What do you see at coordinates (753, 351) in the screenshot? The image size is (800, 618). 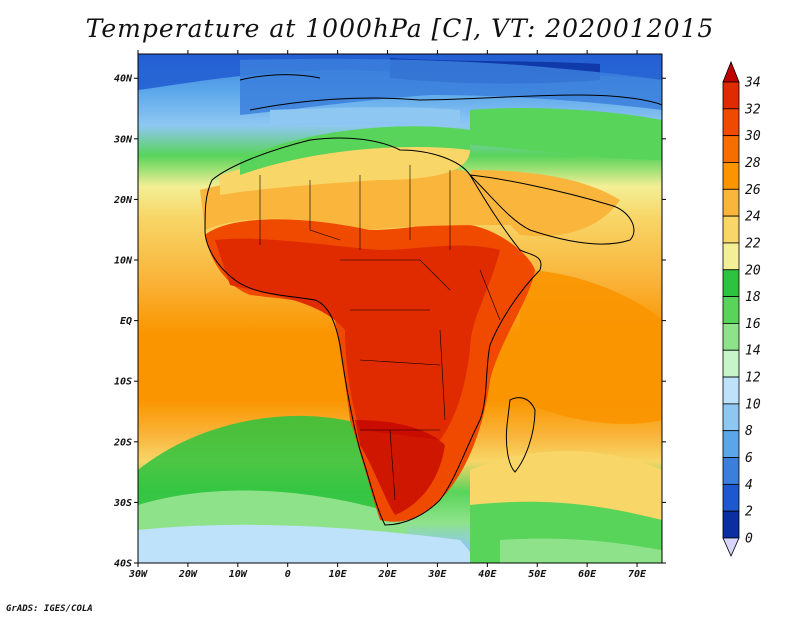 I see `colorbar-label: 14` at bounding box center [753, 351].